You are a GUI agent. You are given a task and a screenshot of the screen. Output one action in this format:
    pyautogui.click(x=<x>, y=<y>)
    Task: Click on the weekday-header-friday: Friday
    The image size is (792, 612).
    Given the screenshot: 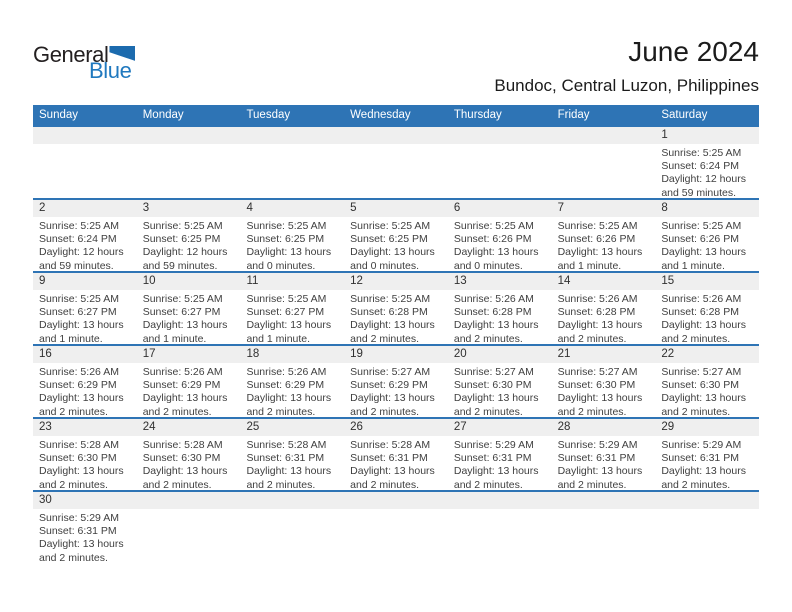 What is the action you would take?
    pyautogui.click(x=573, y=115)
    